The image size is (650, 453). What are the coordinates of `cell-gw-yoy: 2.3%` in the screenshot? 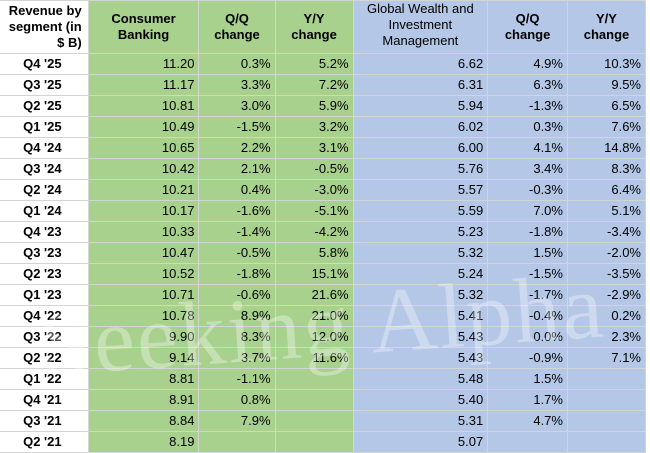 It's located at (606, 337).